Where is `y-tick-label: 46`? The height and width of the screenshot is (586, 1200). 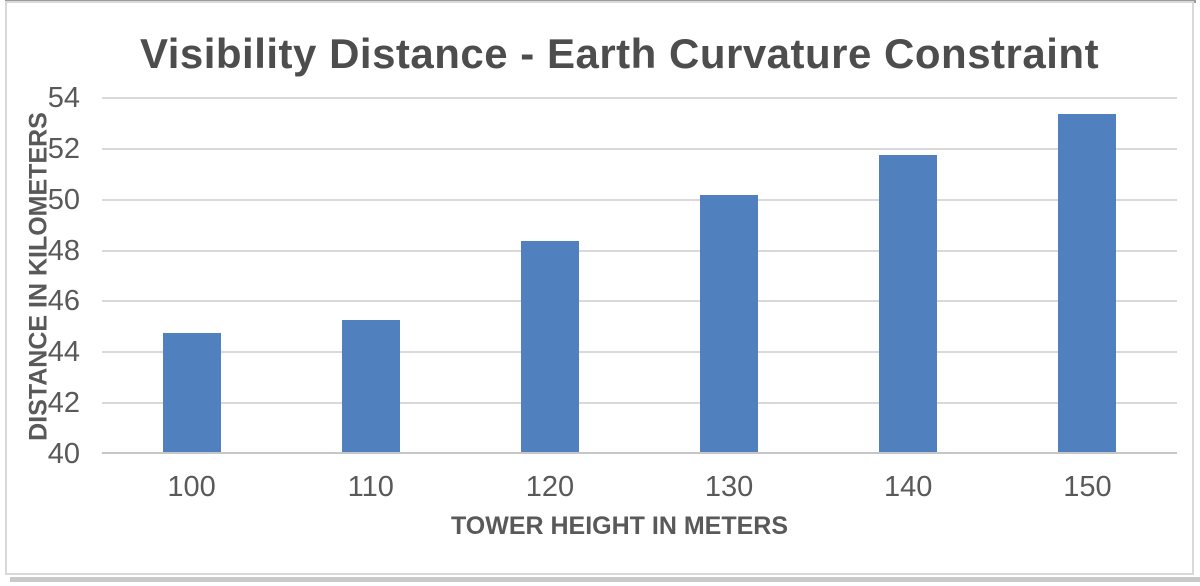 y-tick-label: 46 is located at coordinates (63, 301).